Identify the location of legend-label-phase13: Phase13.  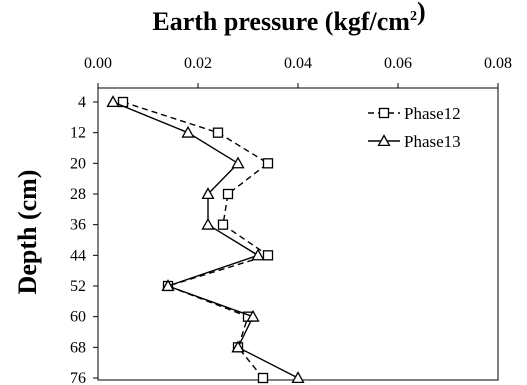
(432, 141).